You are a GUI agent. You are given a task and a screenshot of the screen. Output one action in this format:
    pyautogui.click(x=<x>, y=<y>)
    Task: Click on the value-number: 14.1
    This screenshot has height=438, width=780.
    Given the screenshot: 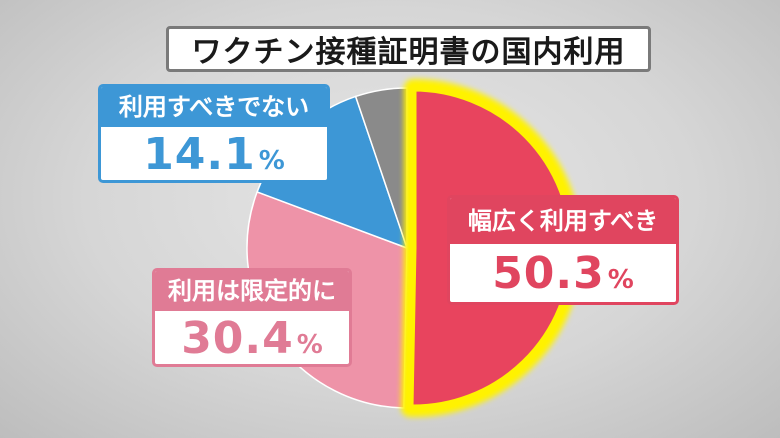 What is the action you would take?
    pyautogui.click(x=199, y=154)
    